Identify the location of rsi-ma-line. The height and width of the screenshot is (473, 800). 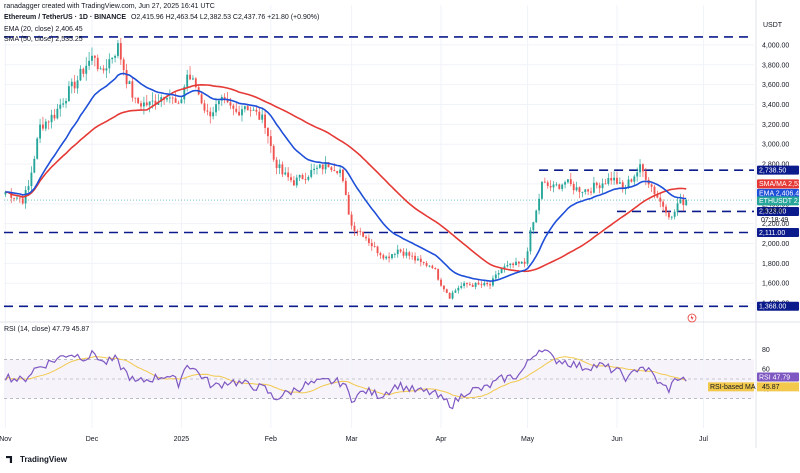
(346, 377).